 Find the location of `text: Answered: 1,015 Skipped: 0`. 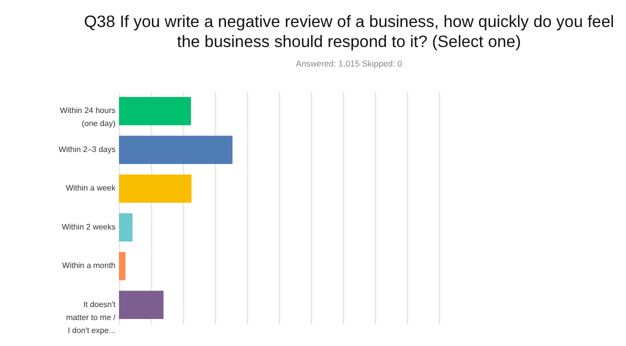

text: Answered: 1,015 Skipped: 0 is located at coordinates (349, 63).